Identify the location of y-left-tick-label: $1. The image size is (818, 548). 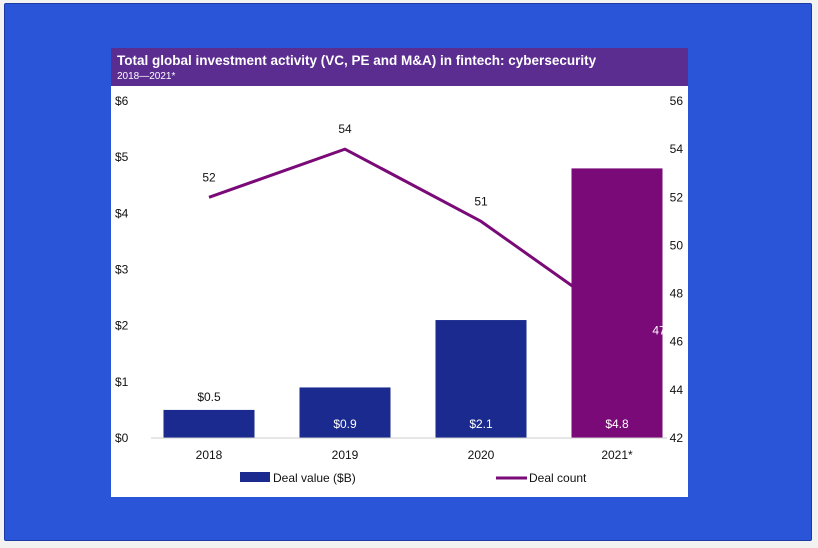
(122, 382).